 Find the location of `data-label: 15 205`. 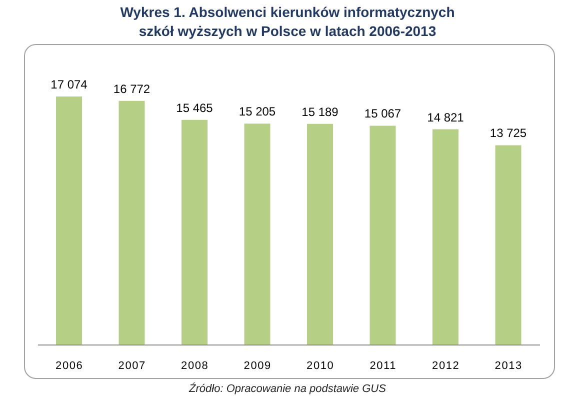

data-label: 15 205 is located at coordinates (257, 111).